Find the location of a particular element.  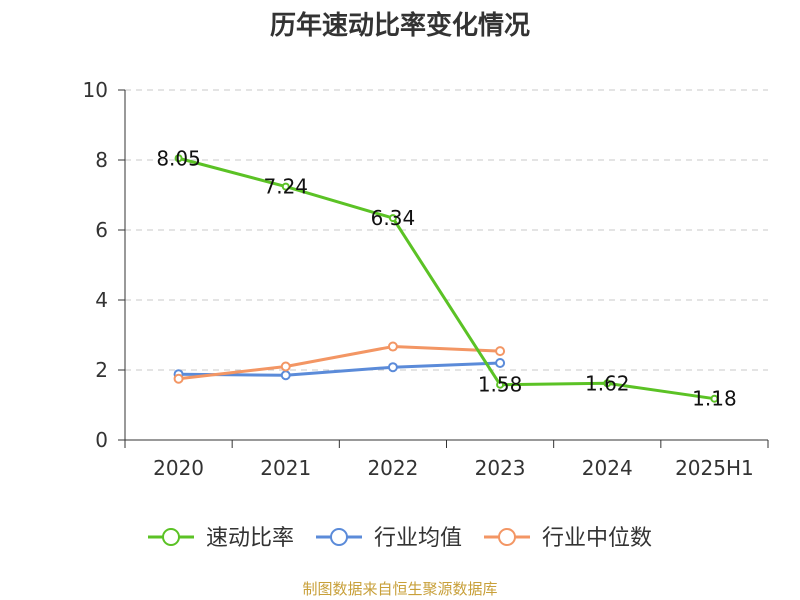

x-tick-label: 2021 is located at coordinates (285, 468).